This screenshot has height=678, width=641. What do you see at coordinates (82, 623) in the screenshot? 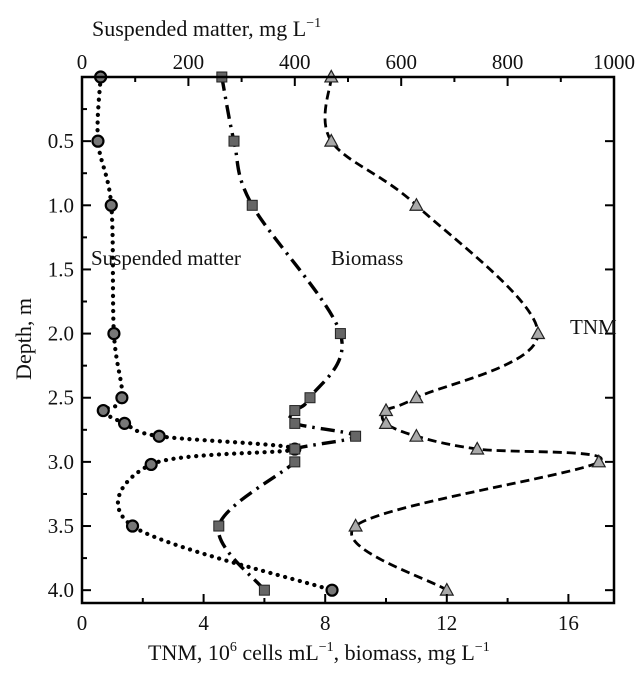
I see `bottom-axis-tick-label: 0` at bounding box center [82, 623].